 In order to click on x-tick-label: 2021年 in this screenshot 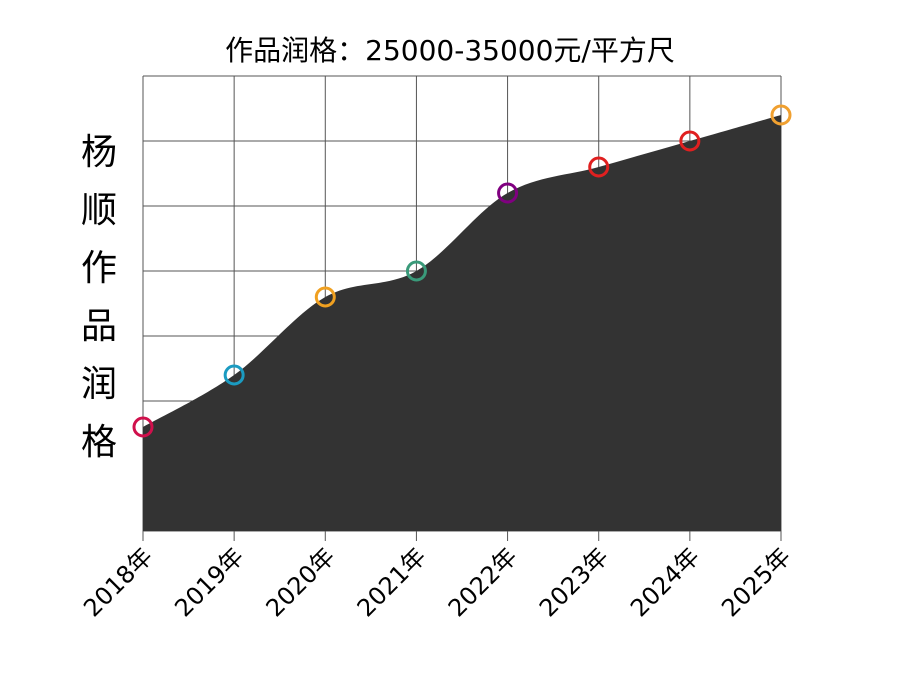, I will do `click(392, 582)`.